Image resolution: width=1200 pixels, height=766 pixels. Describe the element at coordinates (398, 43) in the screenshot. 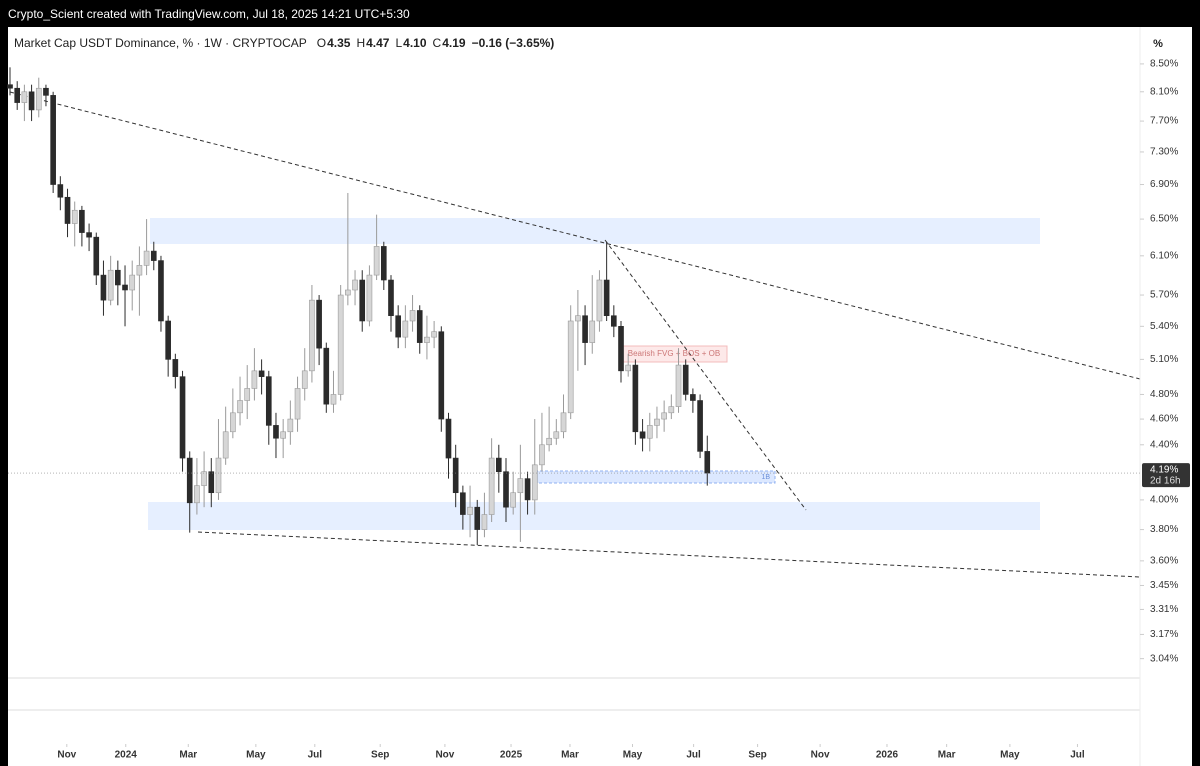

I see `legend-key: L` at that location.